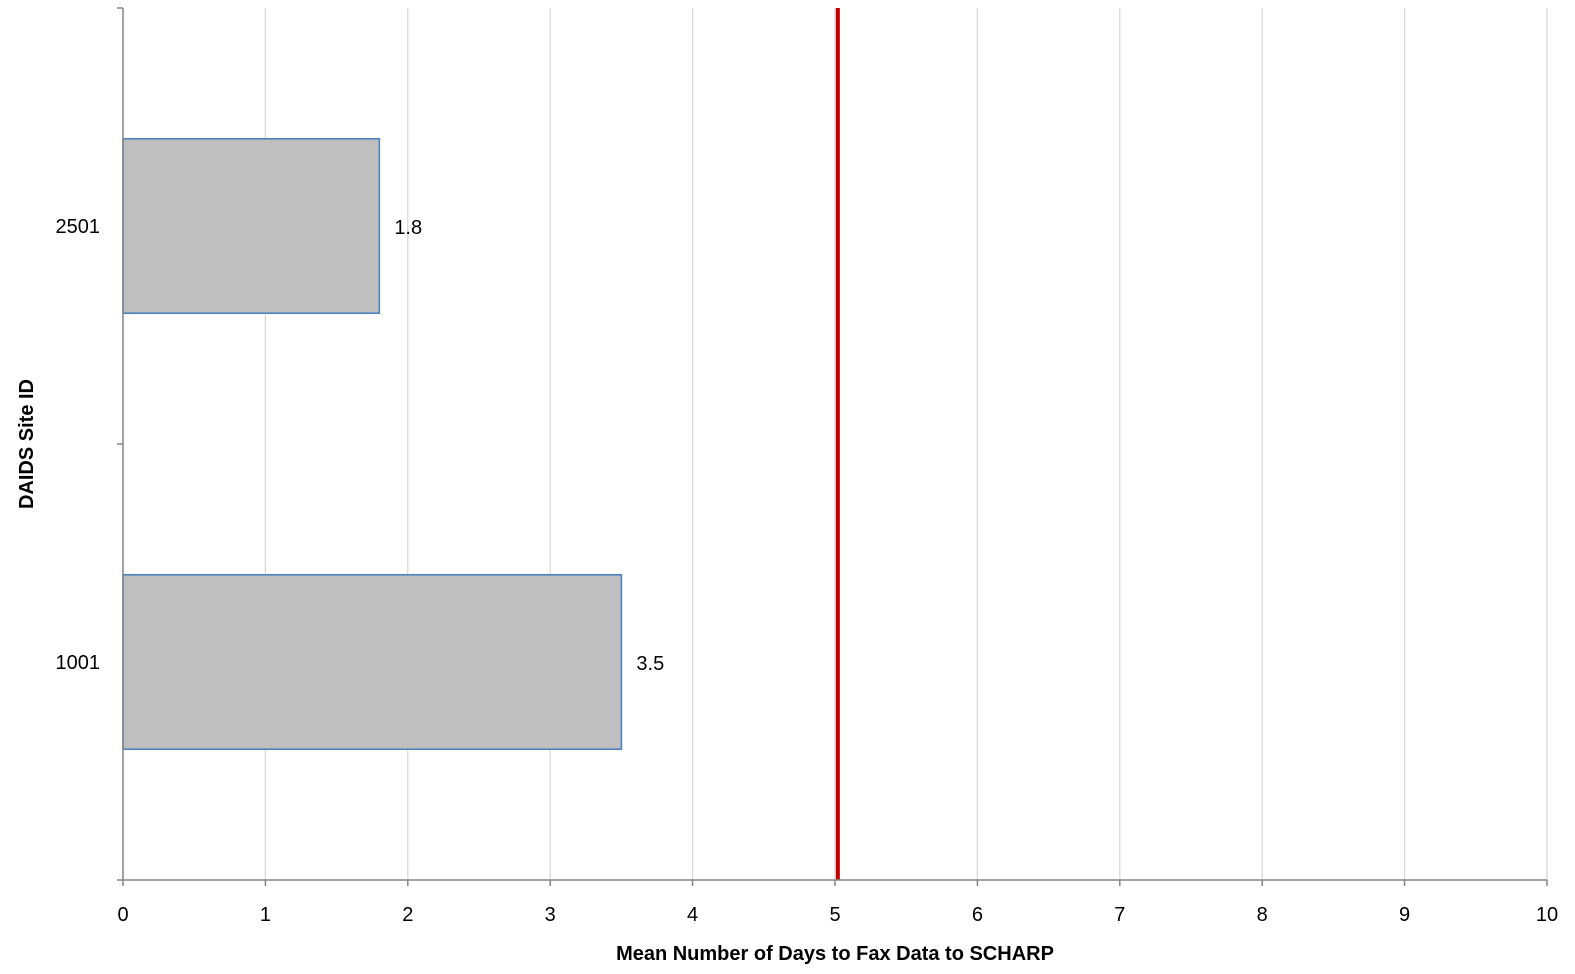  Describe the element at coordinates (977, 915) in the screenshot. I see `x-tick-label-6: 6` at that location.